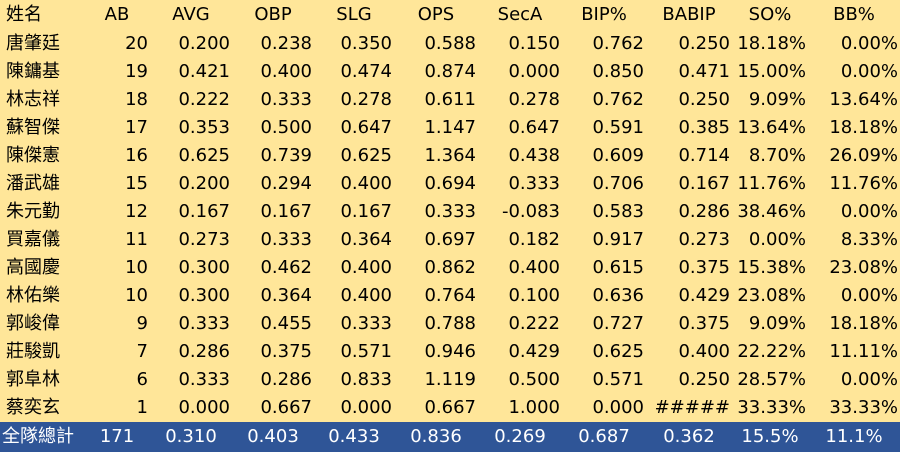 This screenshot has height=460, width=900. Describe the element at coordinates (273, 437) in the screenshot. I see `total-stat-cell: 0.403` at that location.